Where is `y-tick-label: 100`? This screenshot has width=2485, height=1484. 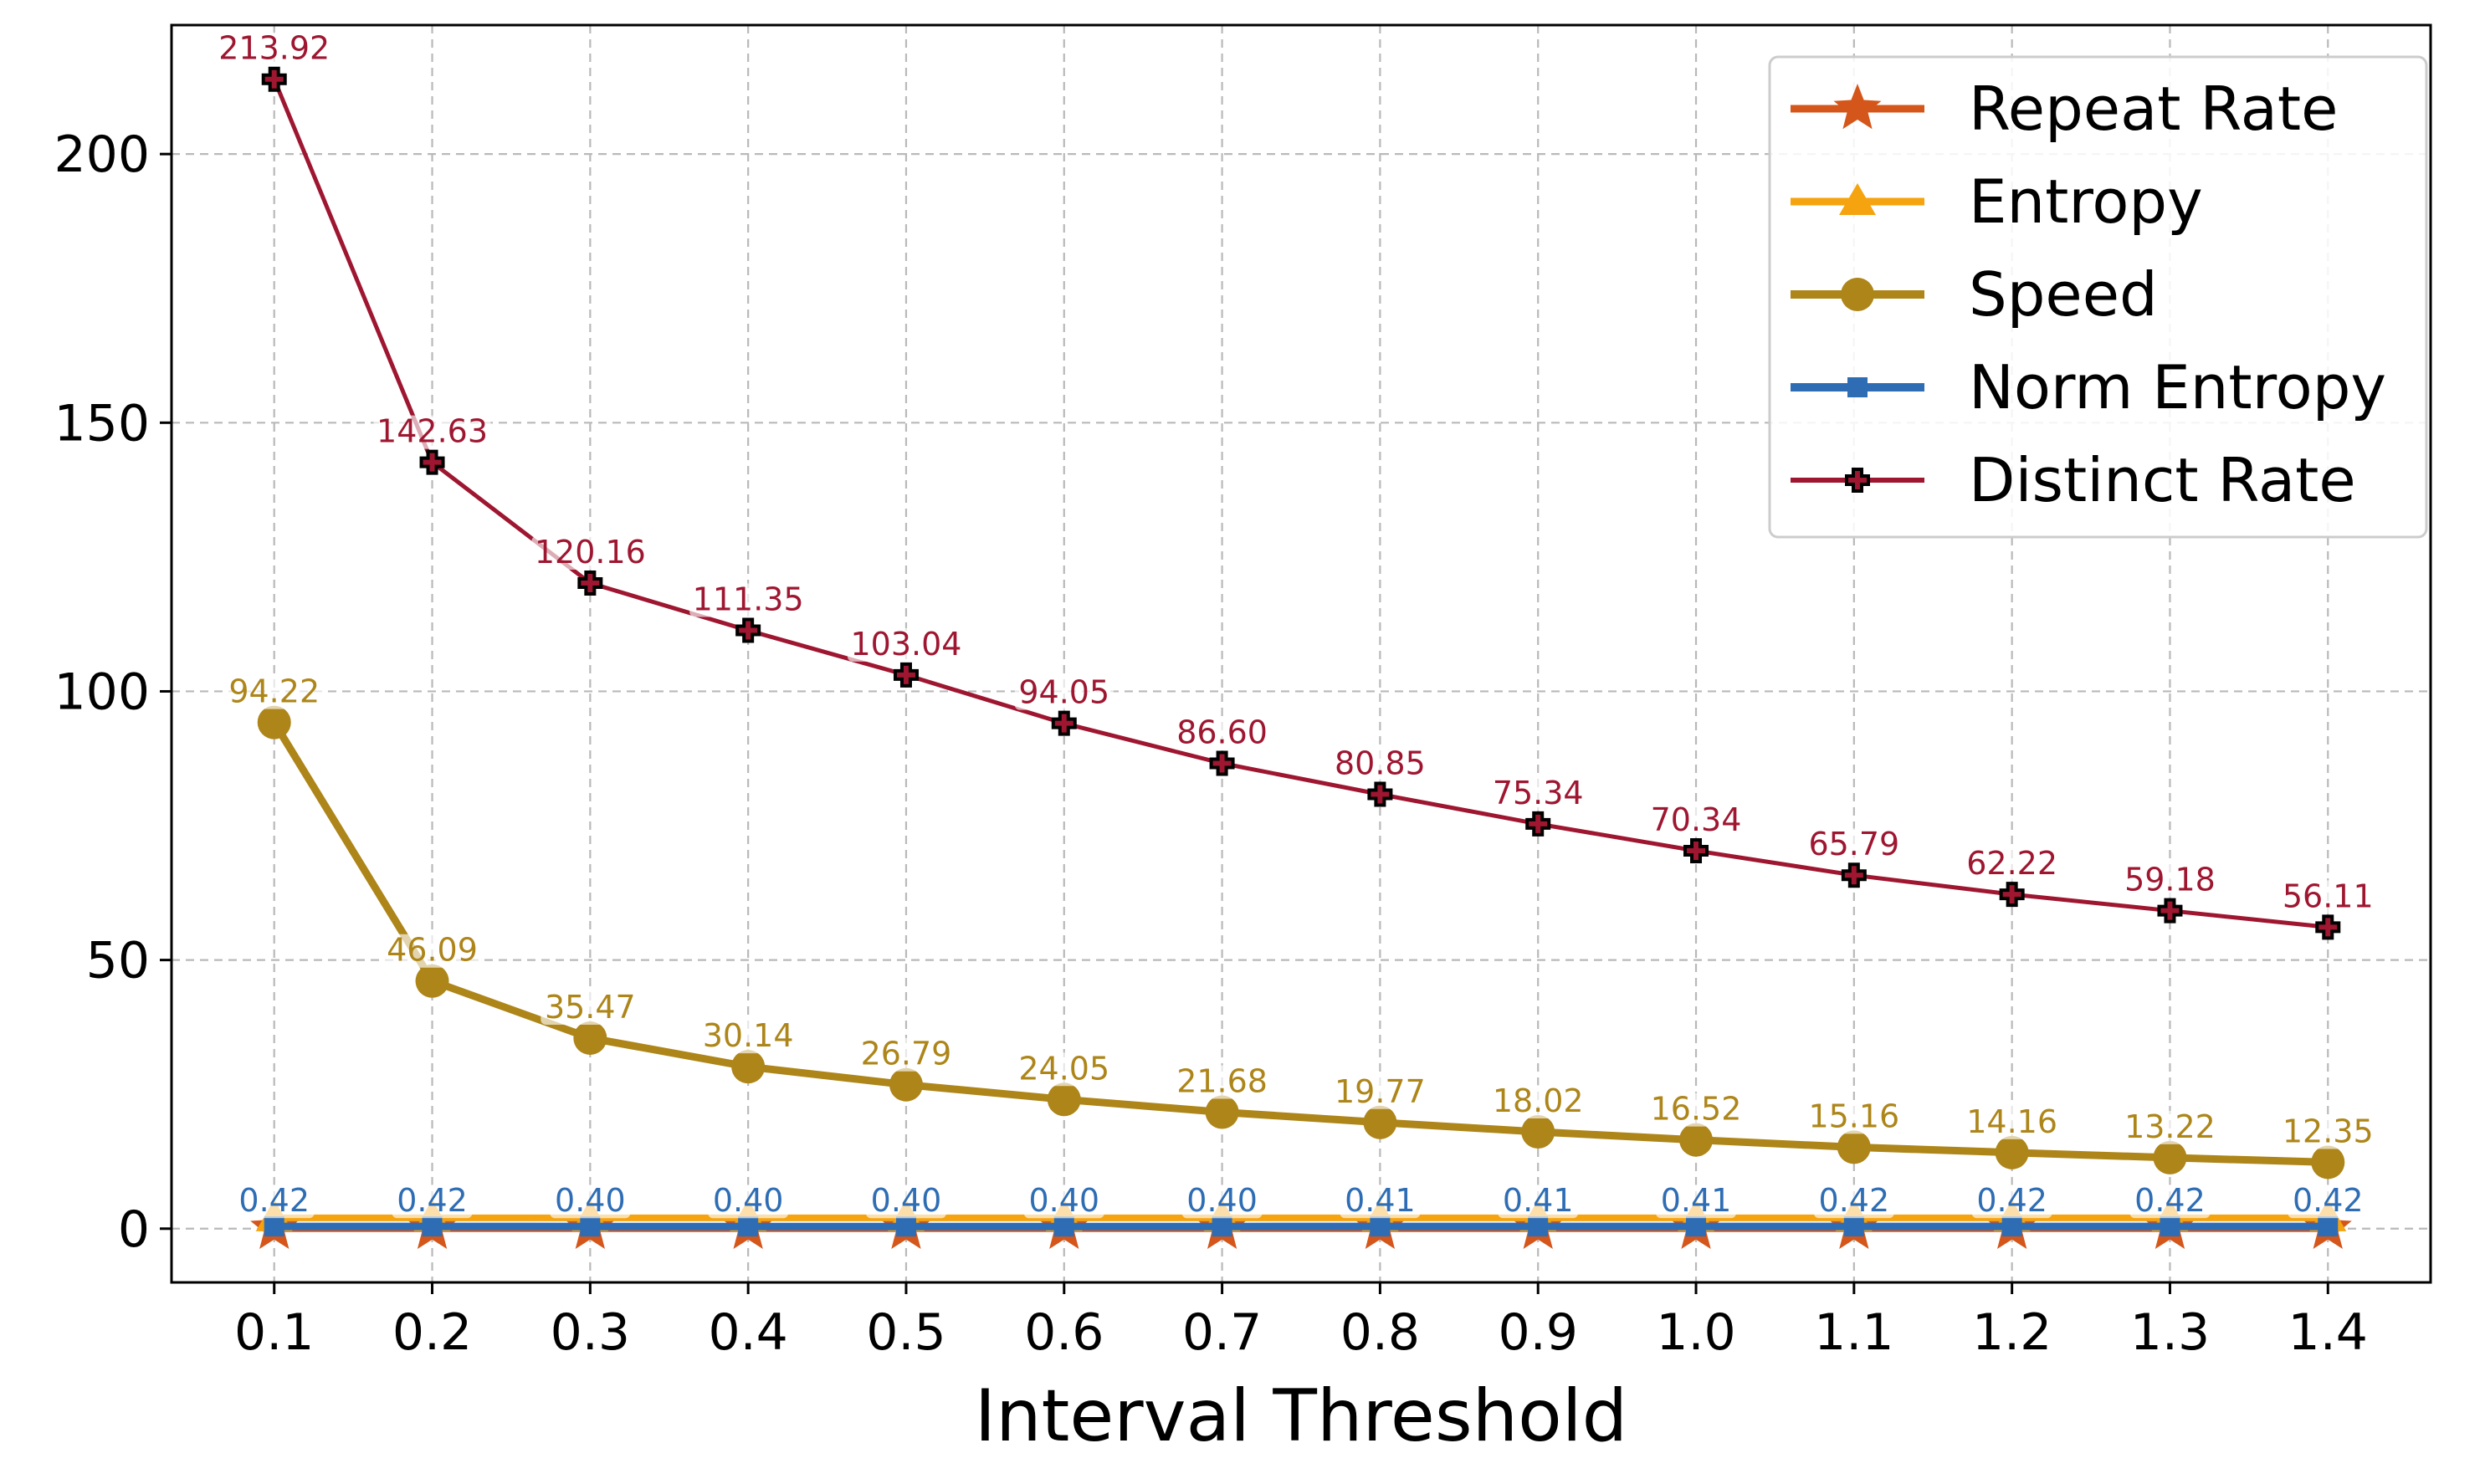 y-tick-label: 100 is located at coordinates (102, 692).